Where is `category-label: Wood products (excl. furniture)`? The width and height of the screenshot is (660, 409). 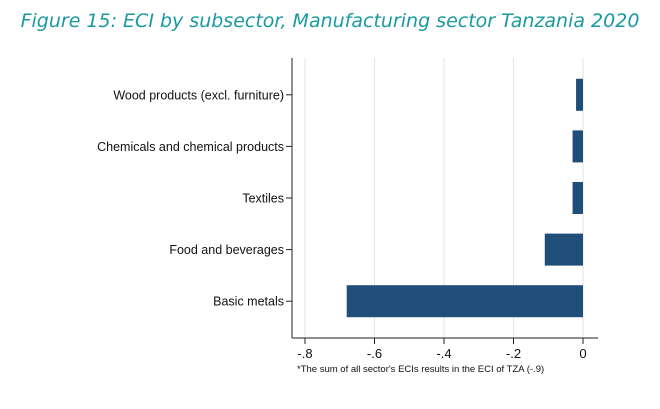
category-label: Wood products (excl. furniture) is located at coordinates (198, 95).